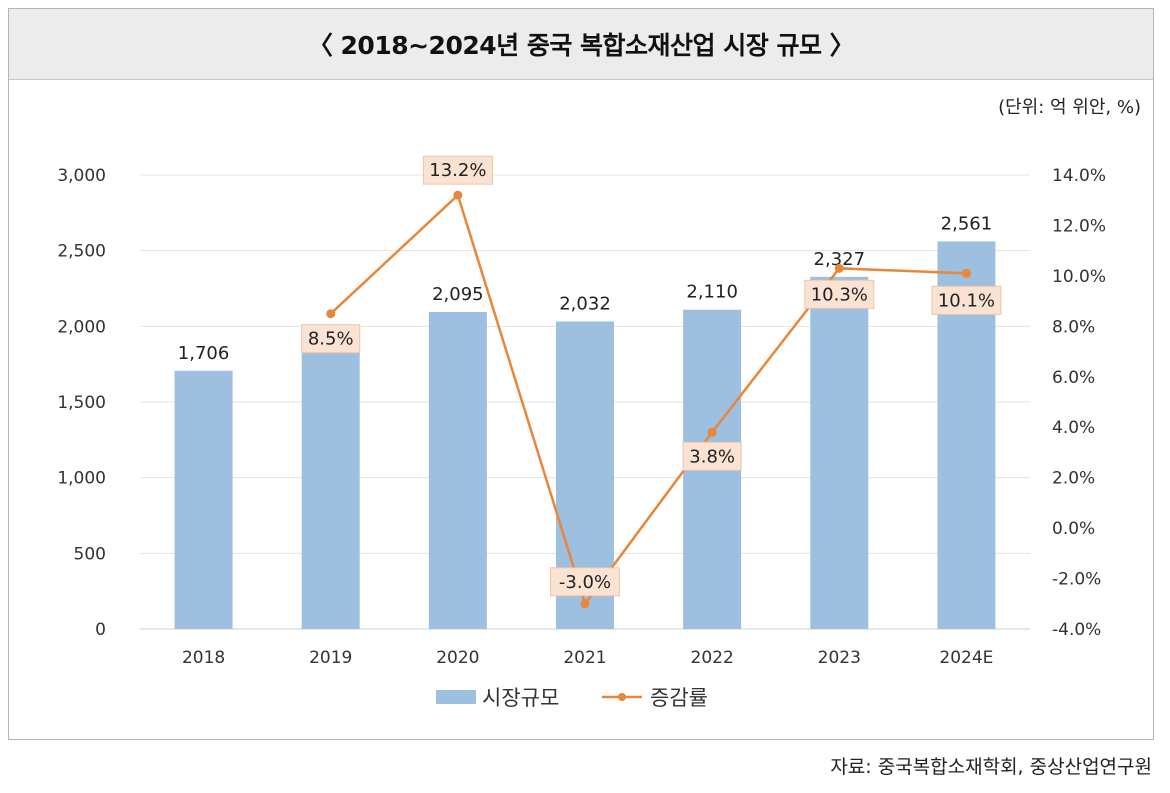 Image resolution: width=1170 pixels, height=793 pixels. What do you see at coordinates (1079, 226) in the screenshot?
I see `right-axis-tick-label: 12.0%` at bounding box center [1079, 226].